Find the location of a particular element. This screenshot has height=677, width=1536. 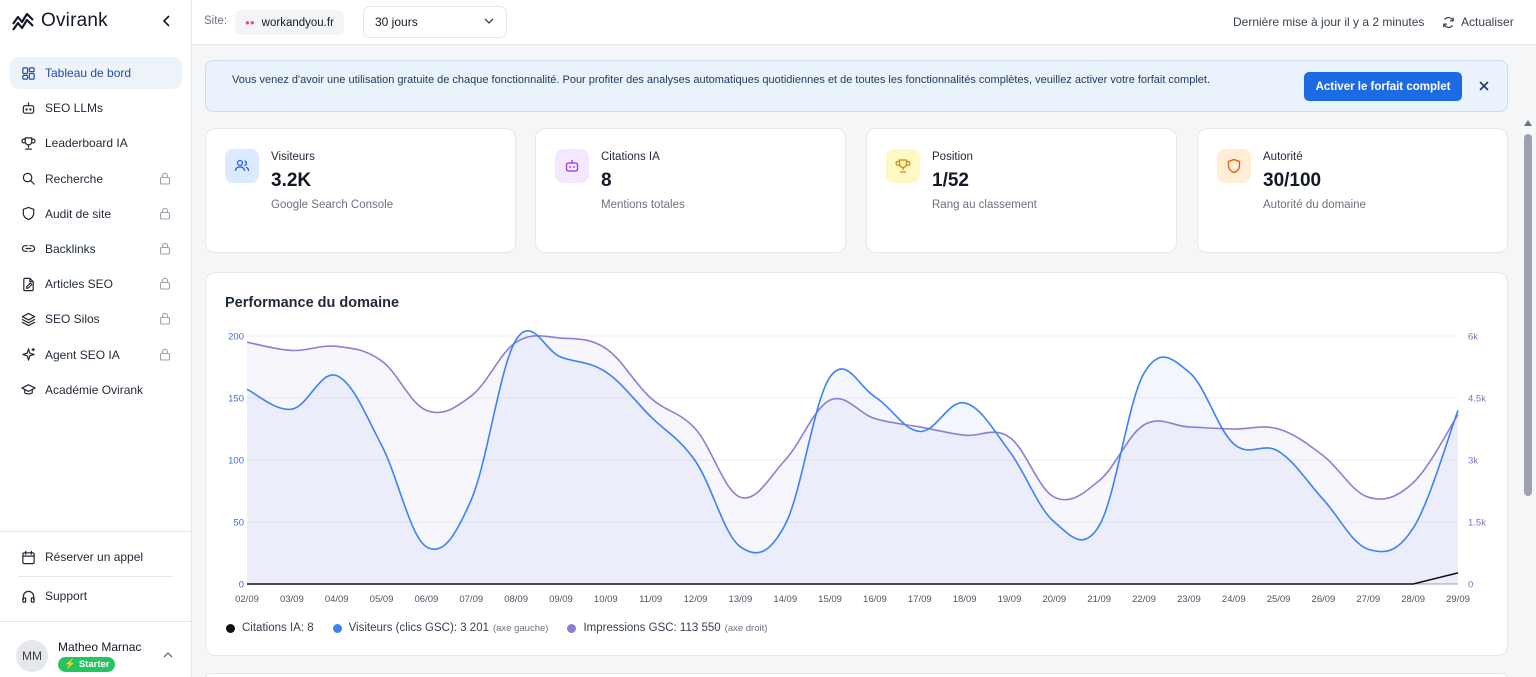

stat-value: 3.2K is located at coordinates (291, 180).